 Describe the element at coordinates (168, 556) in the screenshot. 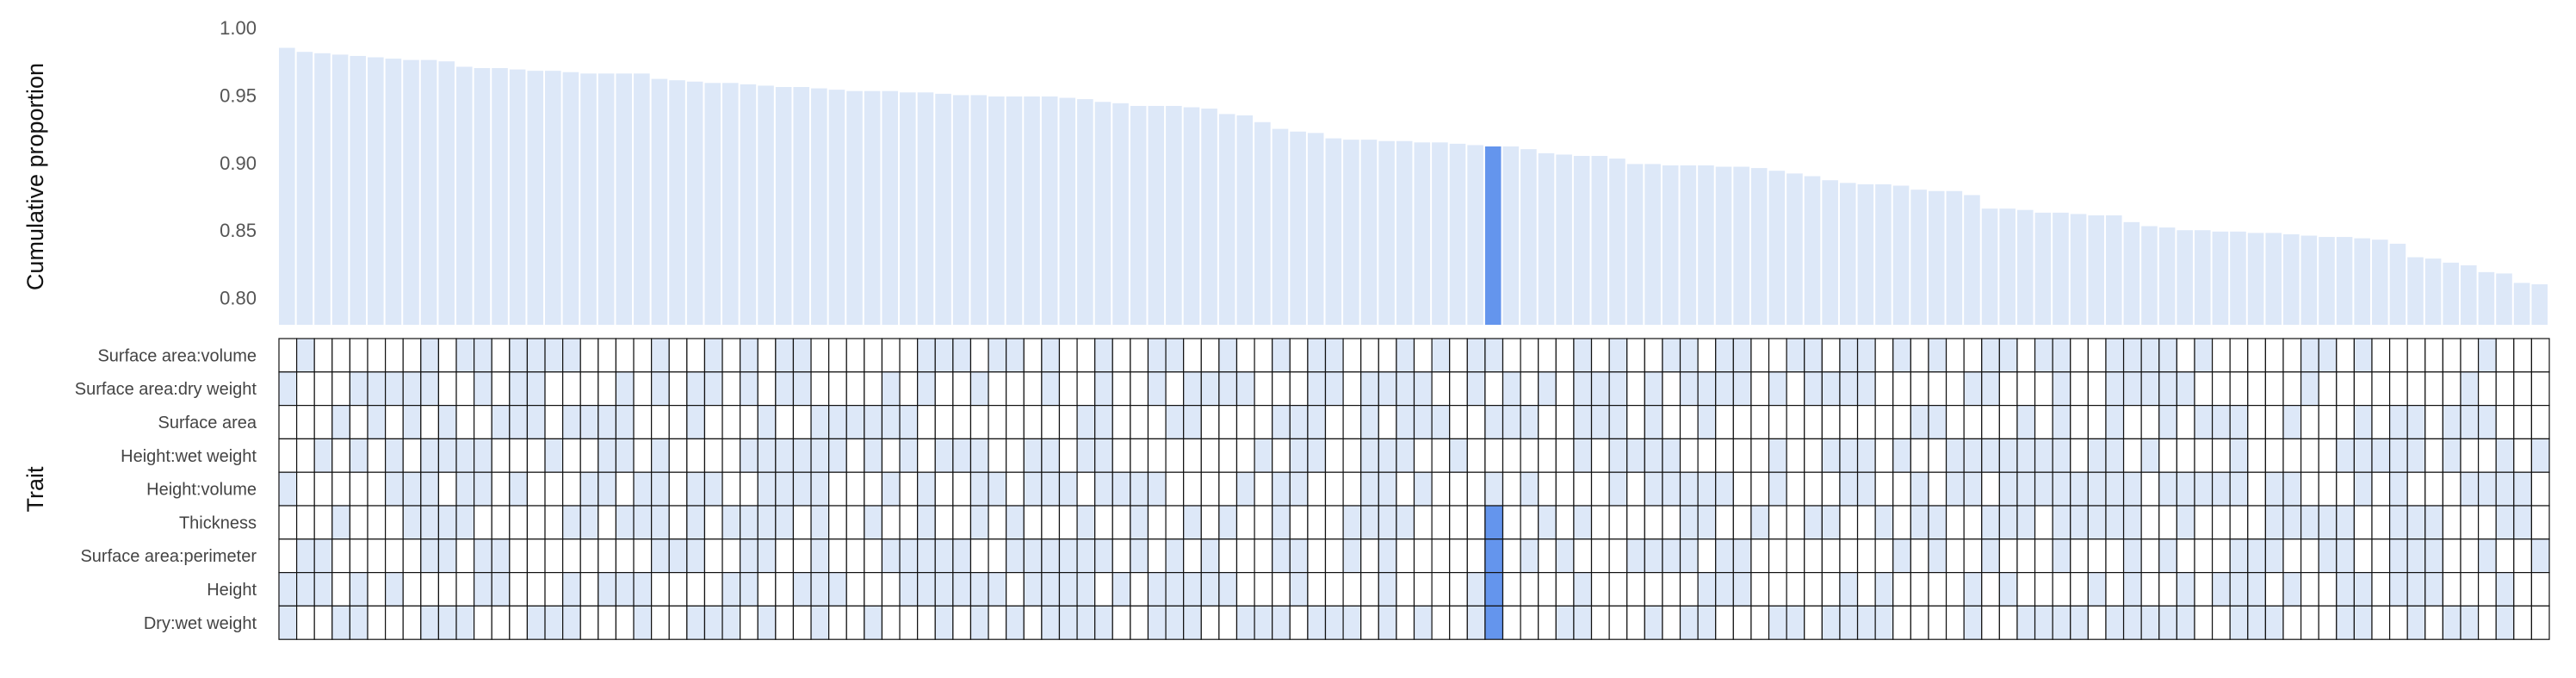

I see `trait-label: Surface area:perimeter` at that location.